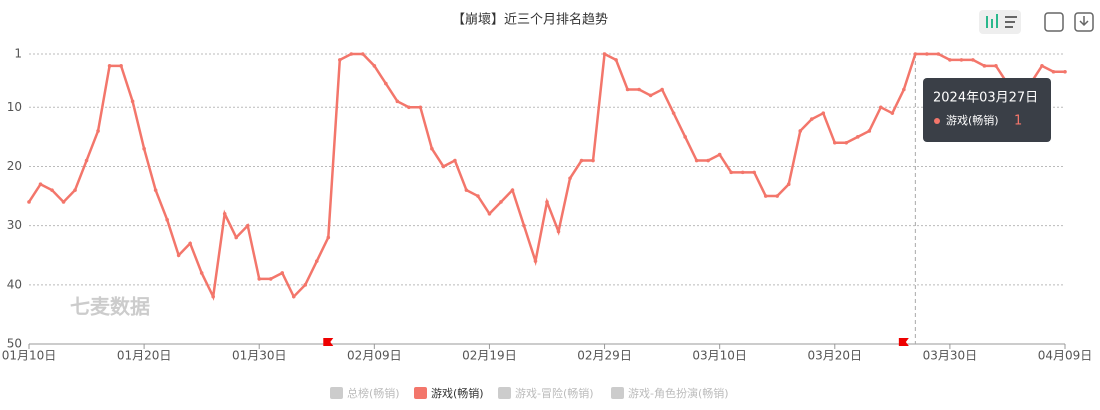  Describe the element at coordinates (678, 393) in the screenshot. I see `legend-label: 游戏-角色扮演(畅销)` at that location.